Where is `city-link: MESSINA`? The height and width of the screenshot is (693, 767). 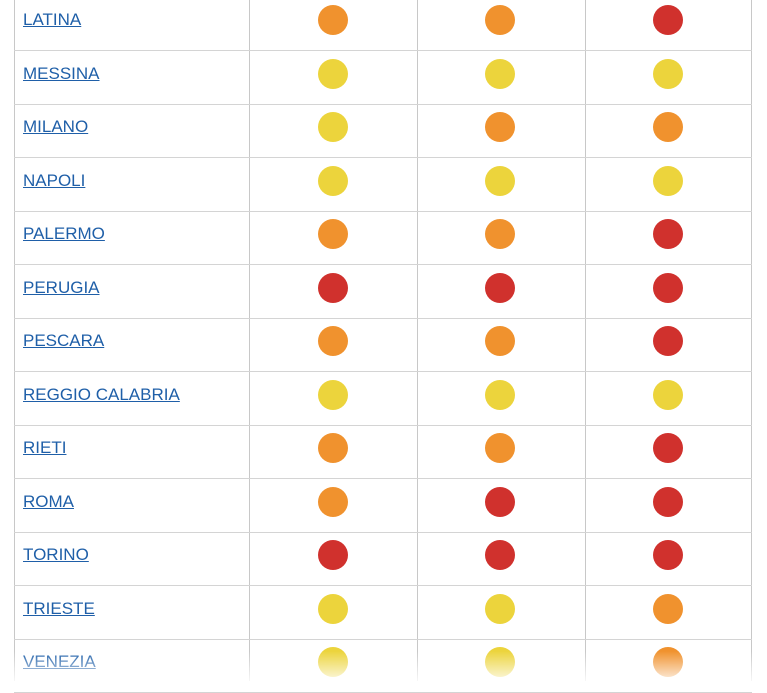
city-link: MESSINA is located at coordinates (61, 73).